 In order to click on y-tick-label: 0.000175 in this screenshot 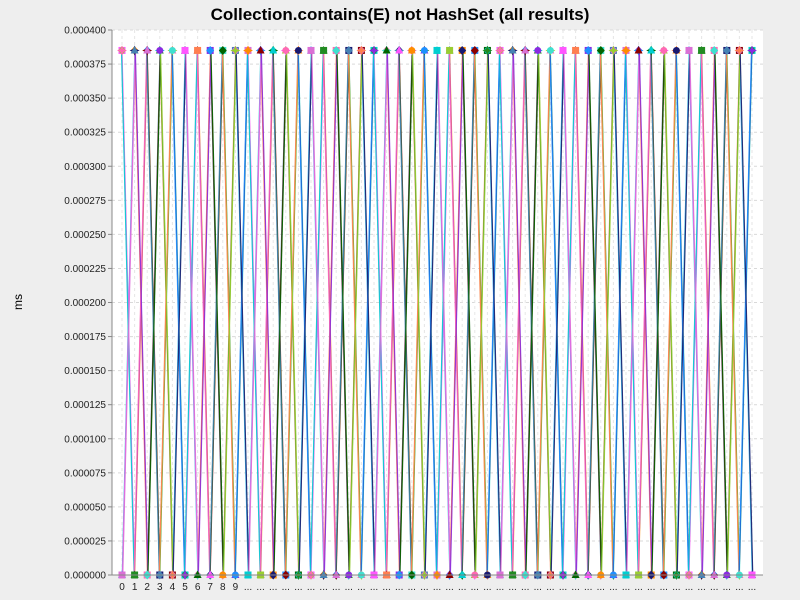, I will do `click(85, 337)`.